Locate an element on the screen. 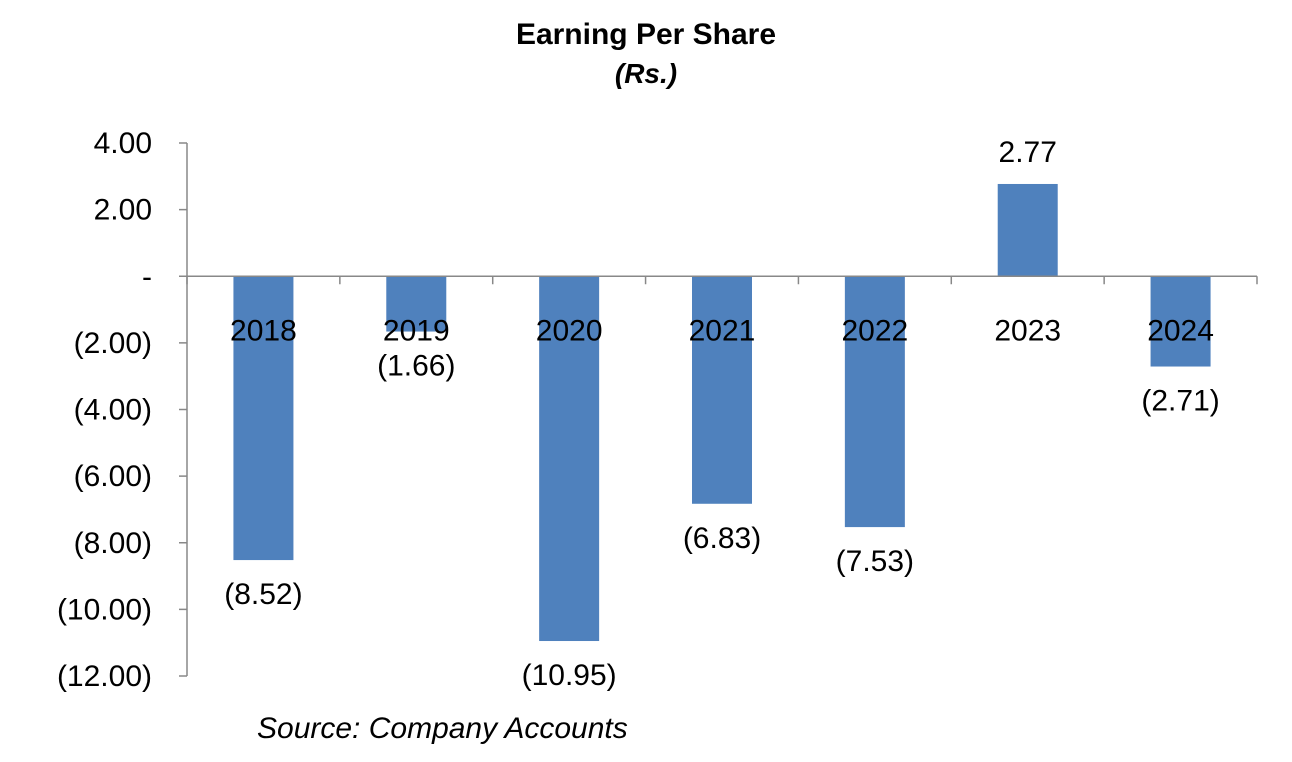  y-tick-label: 4.00 is located at coordinates (123, 143).